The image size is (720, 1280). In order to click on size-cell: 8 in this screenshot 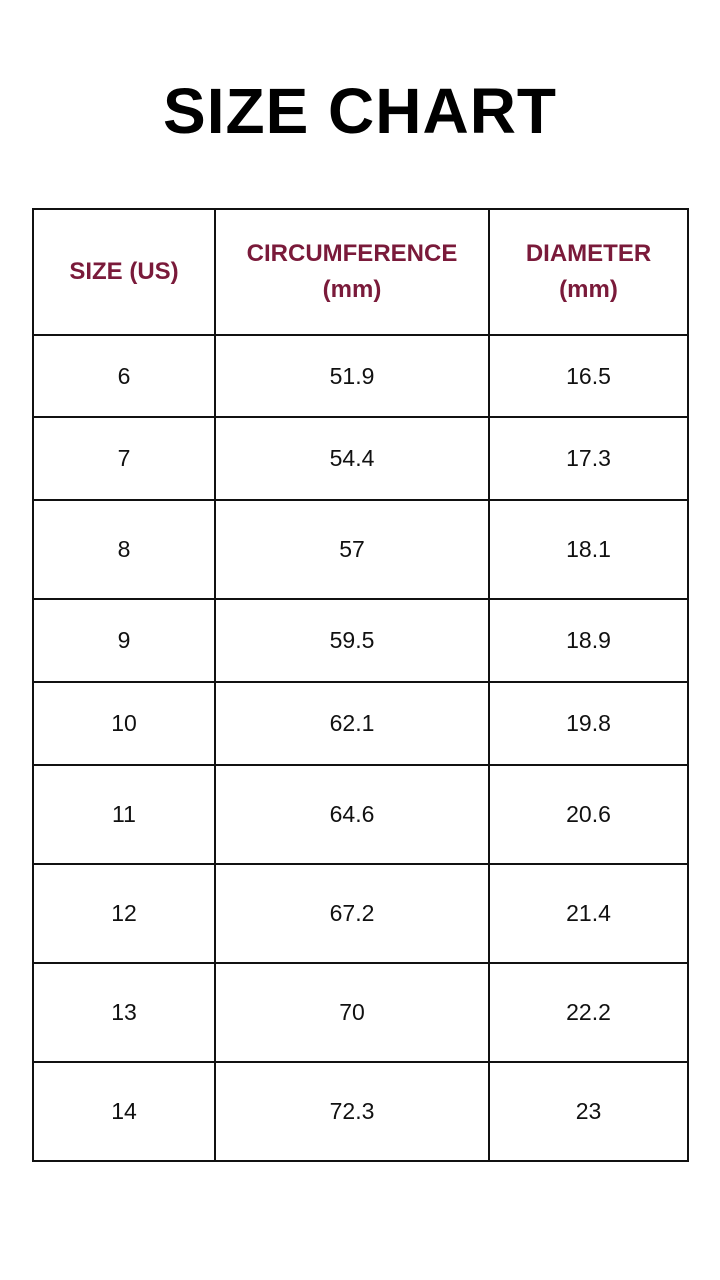, I will do `click(124, 549)`.